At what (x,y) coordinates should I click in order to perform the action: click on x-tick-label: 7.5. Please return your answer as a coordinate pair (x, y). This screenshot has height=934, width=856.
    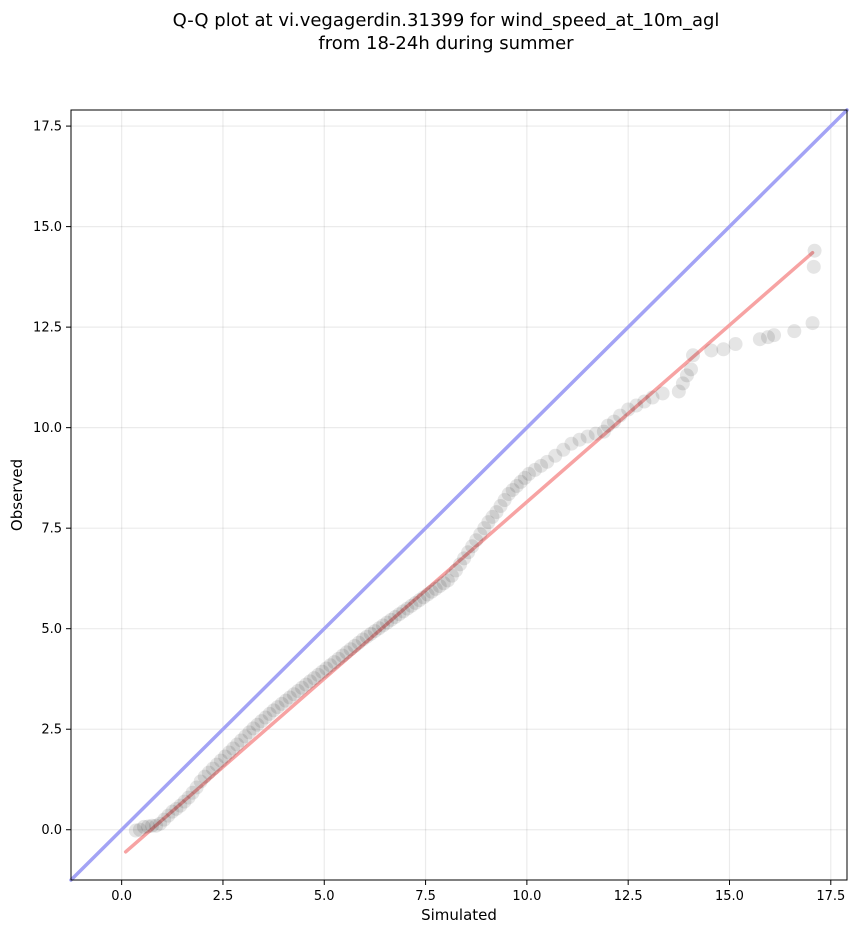
    Looking at the image, I should click on (425, 896).